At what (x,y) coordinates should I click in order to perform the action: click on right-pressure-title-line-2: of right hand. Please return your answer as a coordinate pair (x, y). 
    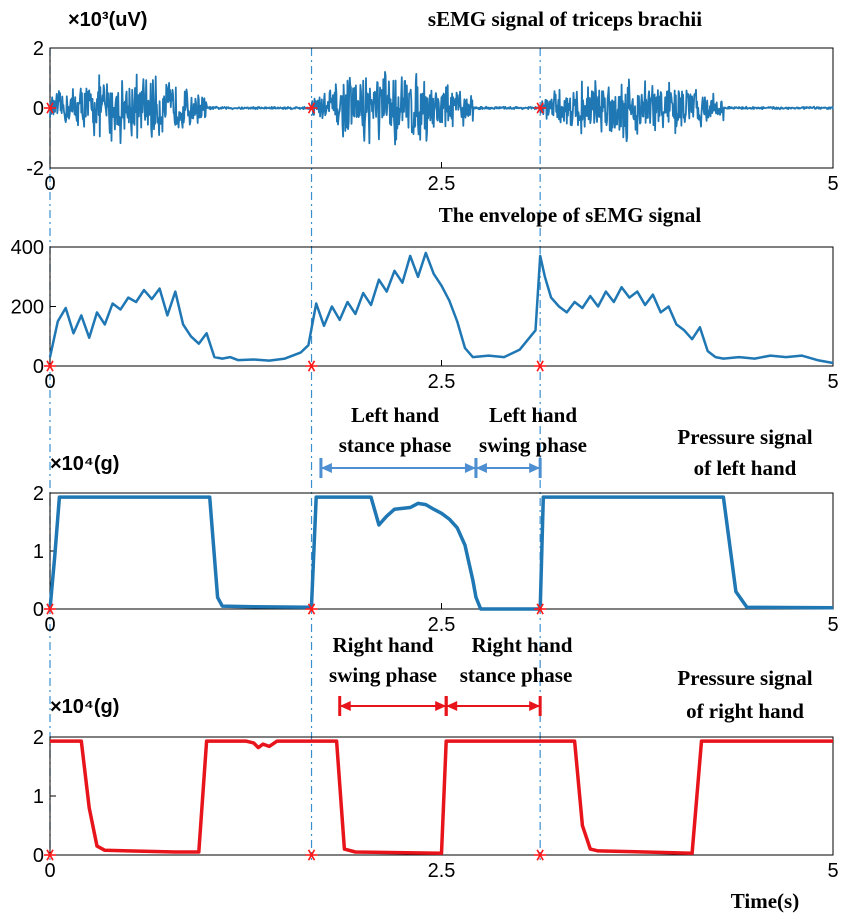
    Looking at the image, I should click on (745, 711).